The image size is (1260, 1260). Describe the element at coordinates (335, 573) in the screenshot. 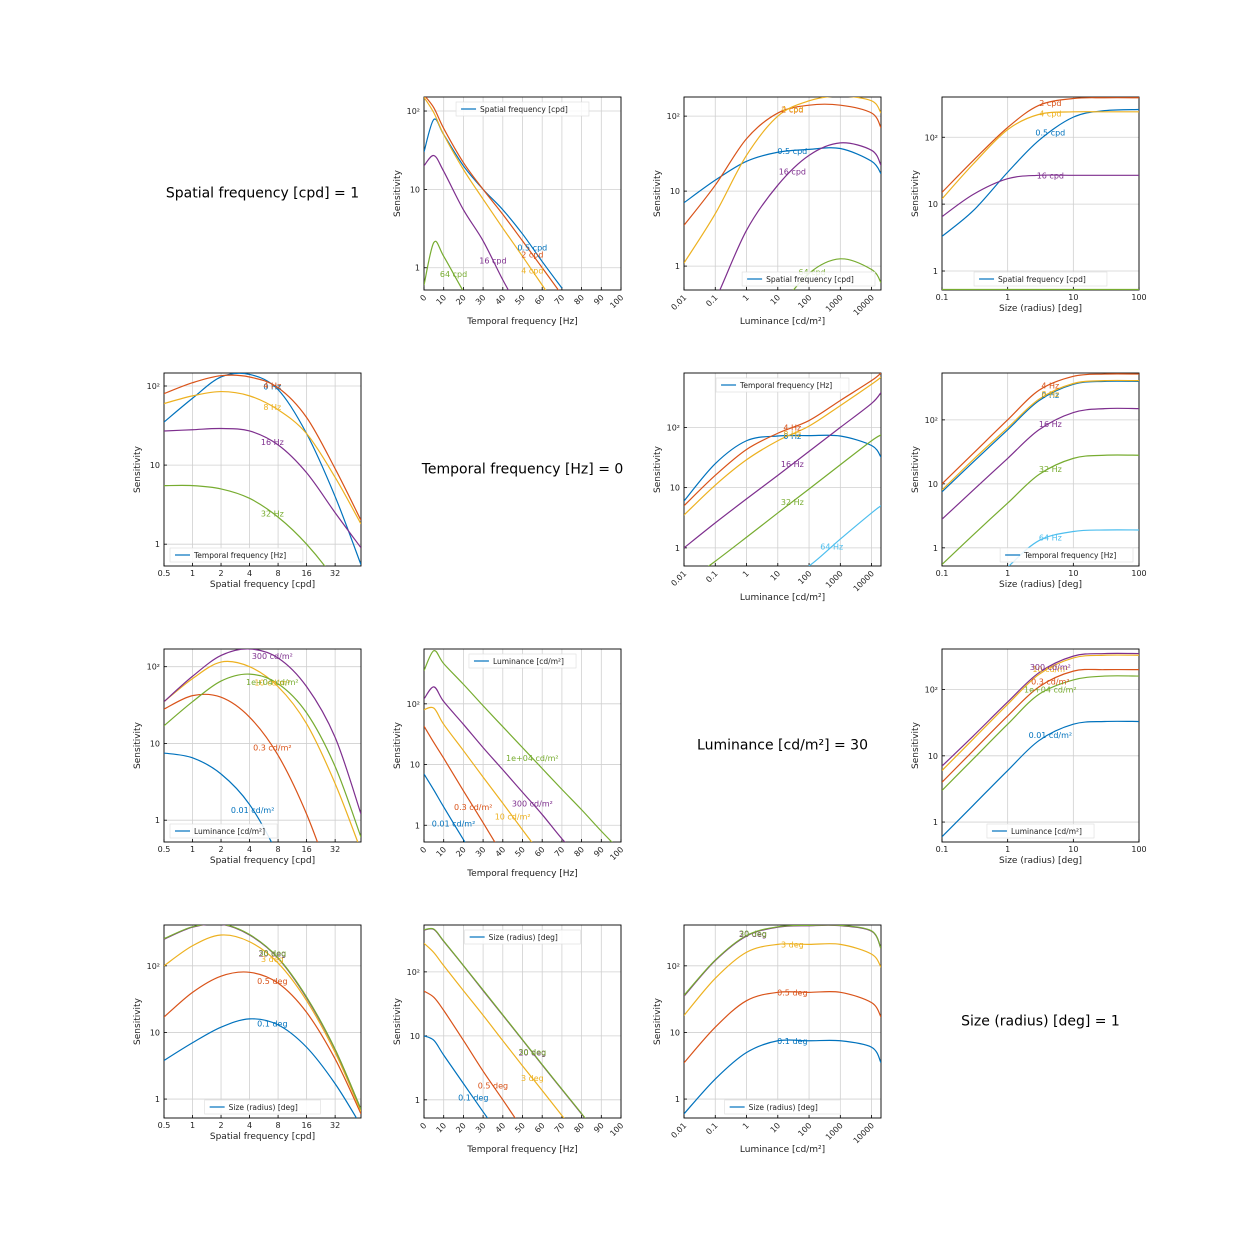

I see `x-tick-label: 32` at that location.